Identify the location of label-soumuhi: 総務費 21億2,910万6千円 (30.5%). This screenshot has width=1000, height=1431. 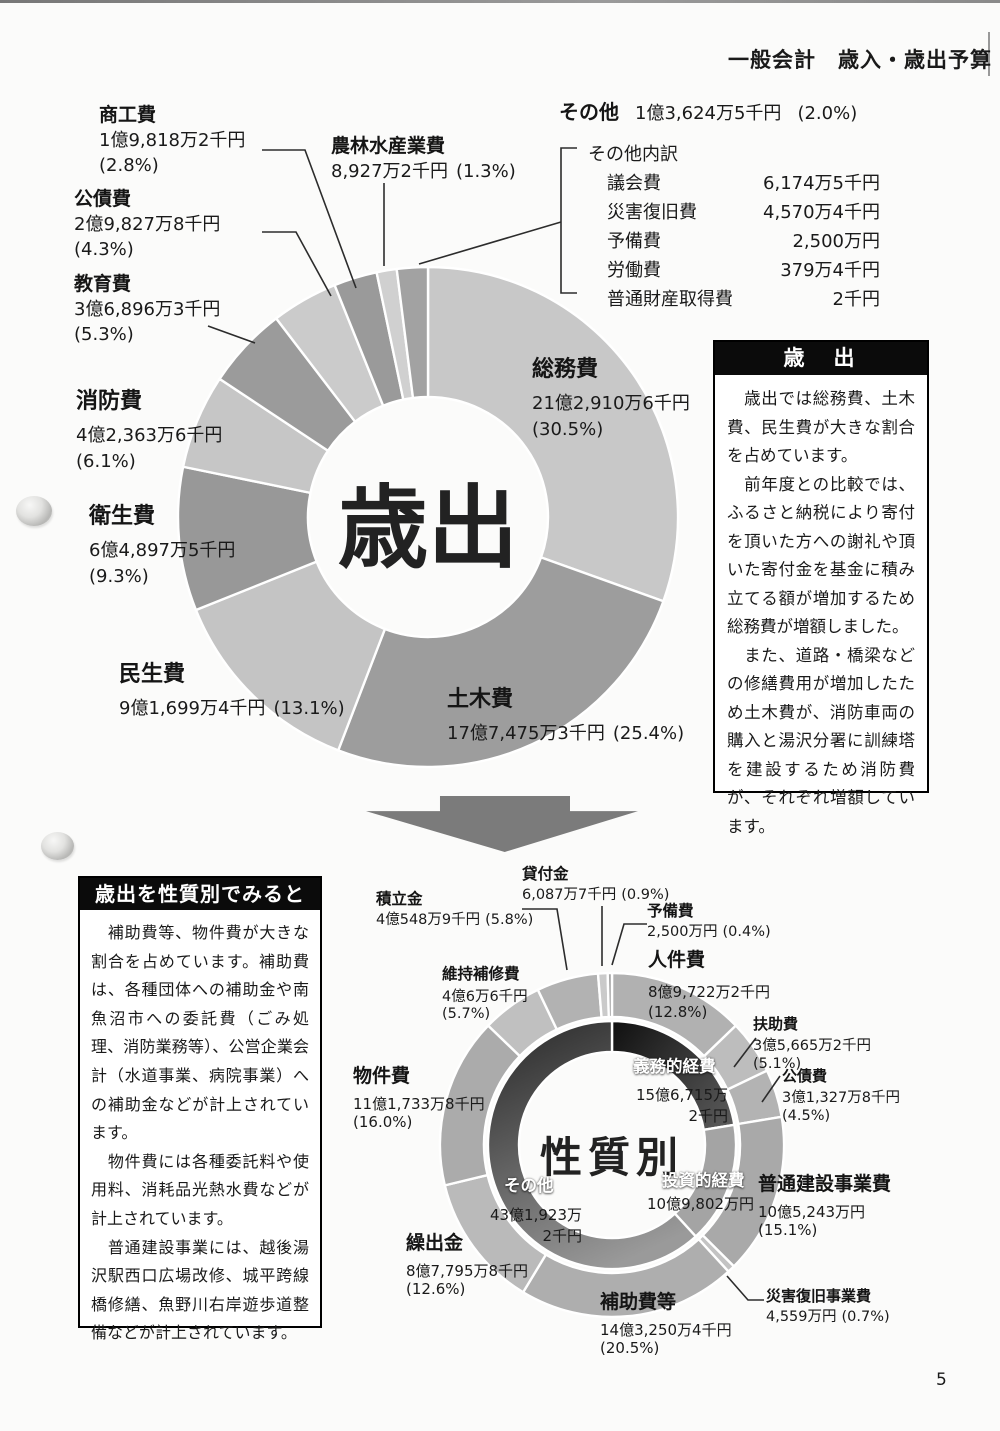
(611, 398).